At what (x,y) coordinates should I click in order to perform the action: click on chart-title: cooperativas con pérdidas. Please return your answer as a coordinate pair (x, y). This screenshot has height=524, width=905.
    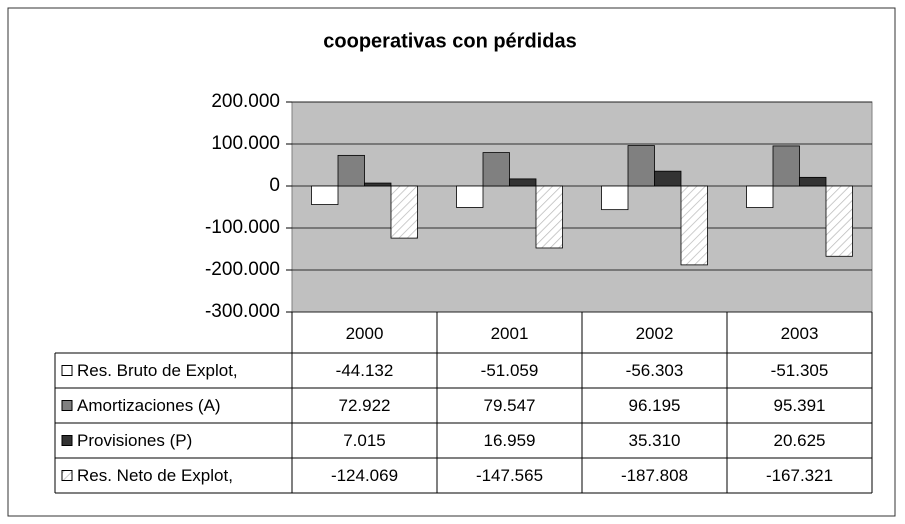
    Looking at the image, I should click on (449, 41).